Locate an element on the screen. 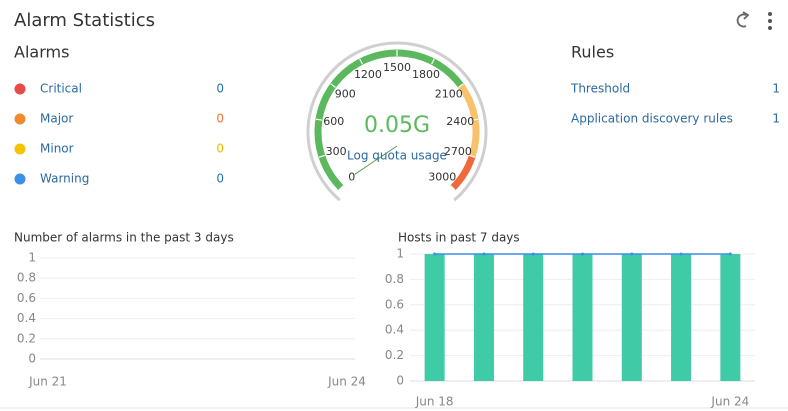  gauge-tick-label: 900 is located at coordinates (345, 93).